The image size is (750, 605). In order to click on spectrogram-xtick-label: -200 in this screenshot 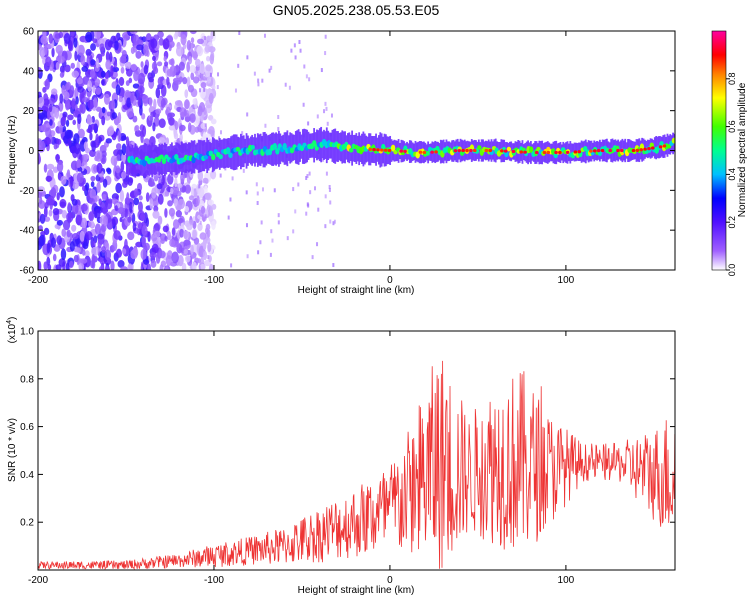, I will do `click(38, 280)`.